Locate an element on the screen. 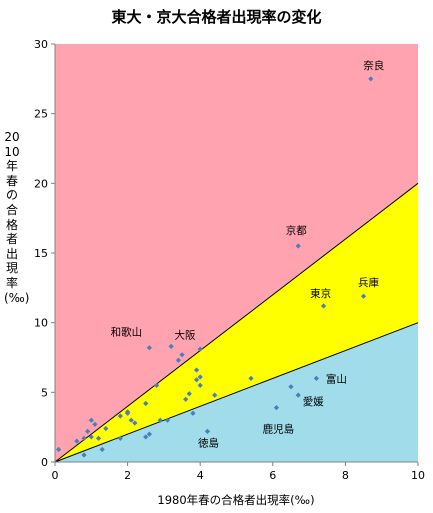  point-label: 富山 is located at coordinates (336, 378).